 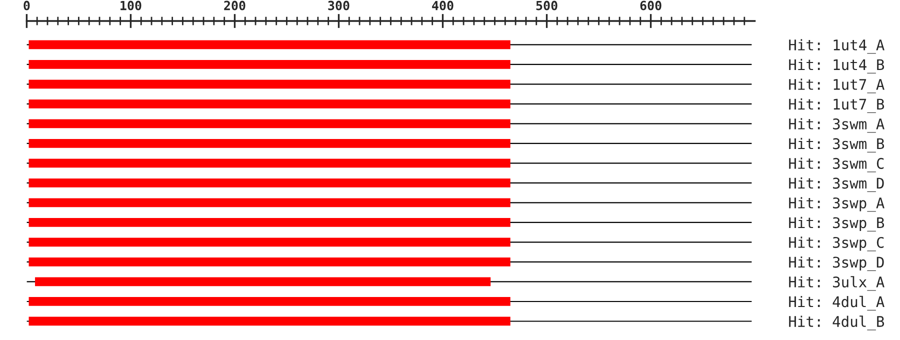 I want to click on y-tick-label: Hit: 4dul_A, so click(x=836, y=303).